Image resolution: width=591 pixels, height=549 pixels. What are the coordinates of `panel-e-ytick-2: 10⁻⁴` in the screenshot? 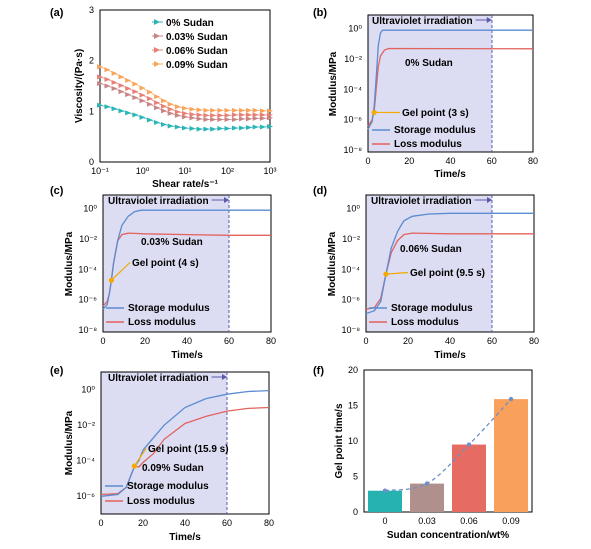 It's located at (85, 460).